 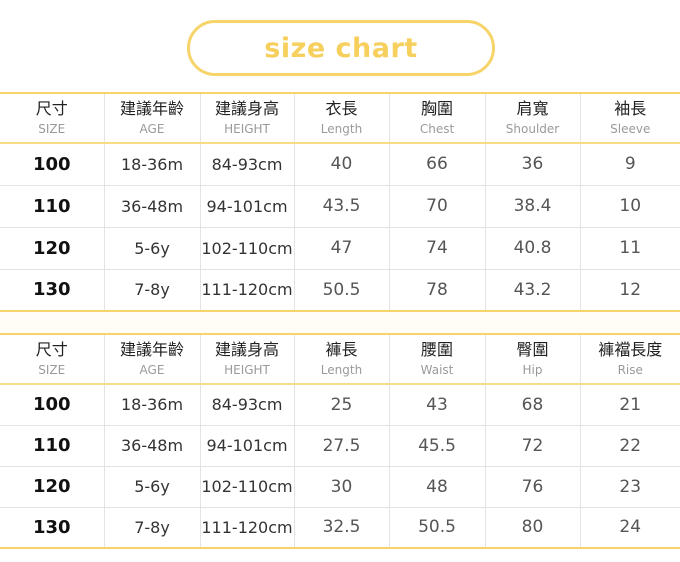 What do you see at coordinates (436, 108) in the screenshot?
I see `column-header-zh: 胸圍` at bounding box center [436, 108].